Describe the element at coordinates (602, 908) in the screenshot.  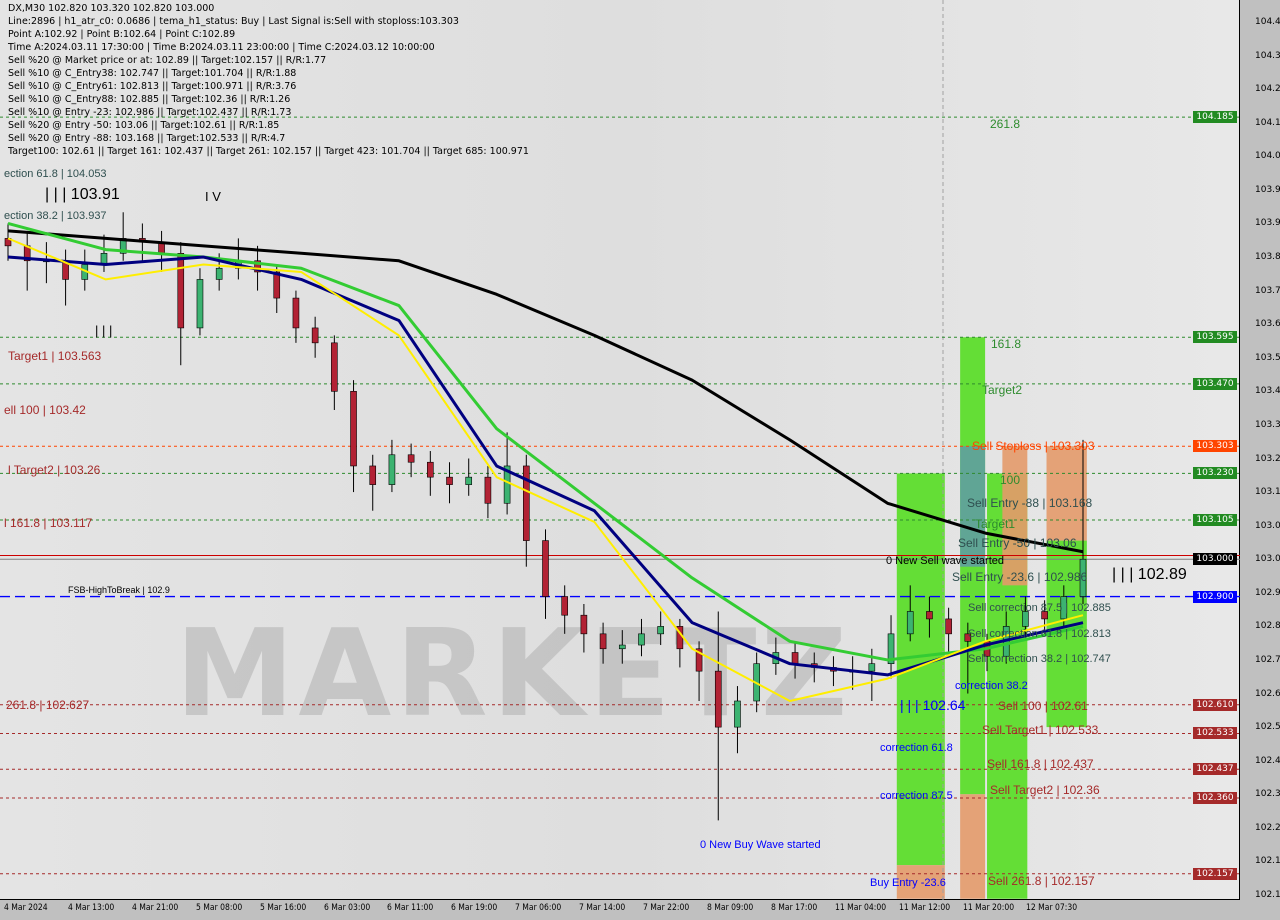
I see `x-tick-label: 7 Mar 14:00` at that location.